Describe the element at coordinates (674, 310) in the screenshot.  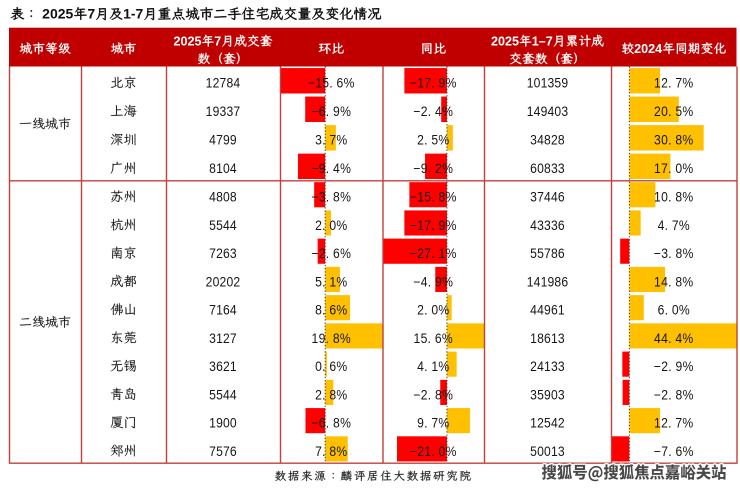
I see `svg-text: 6. 0%` at that location.